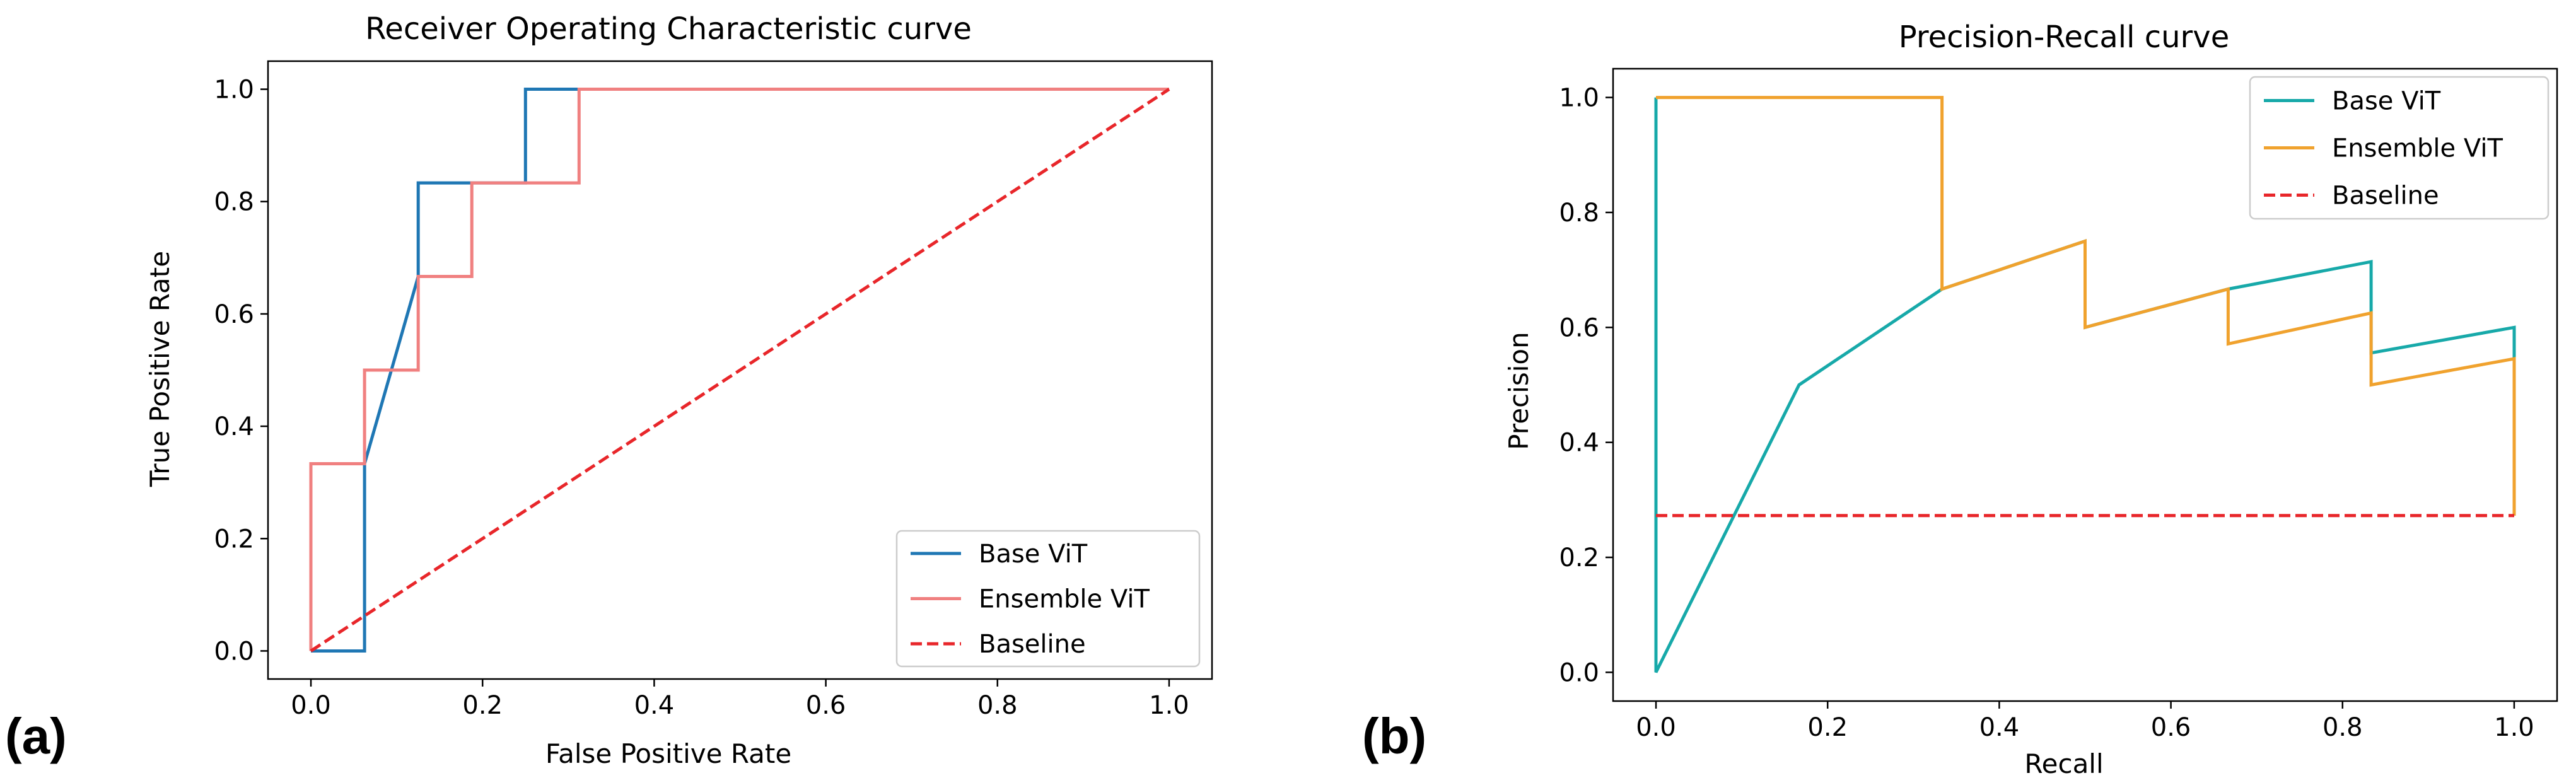 The width and height of the screenshot is (2576, 778). I want to click on pr-legend-label: Baseline, so click(2385, 196).